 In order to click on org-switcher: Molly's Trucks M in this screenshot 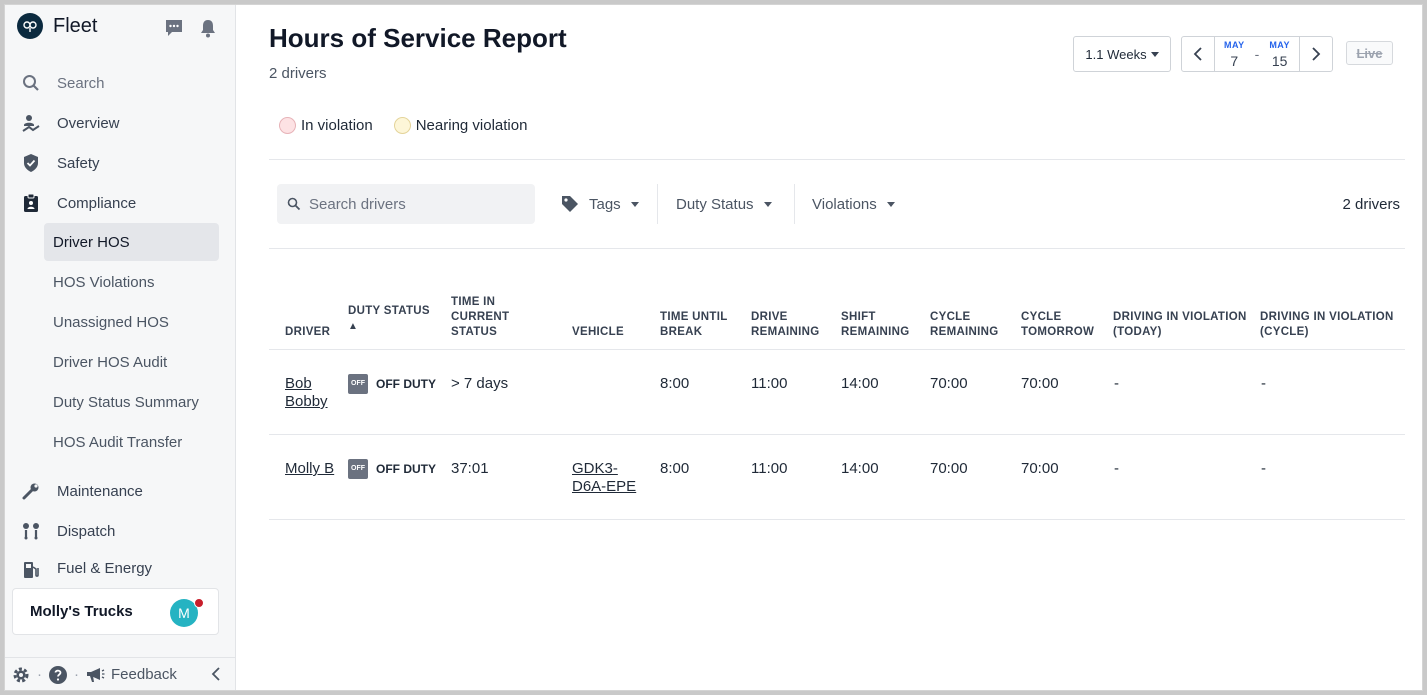, I will do `click(115, 611)`.